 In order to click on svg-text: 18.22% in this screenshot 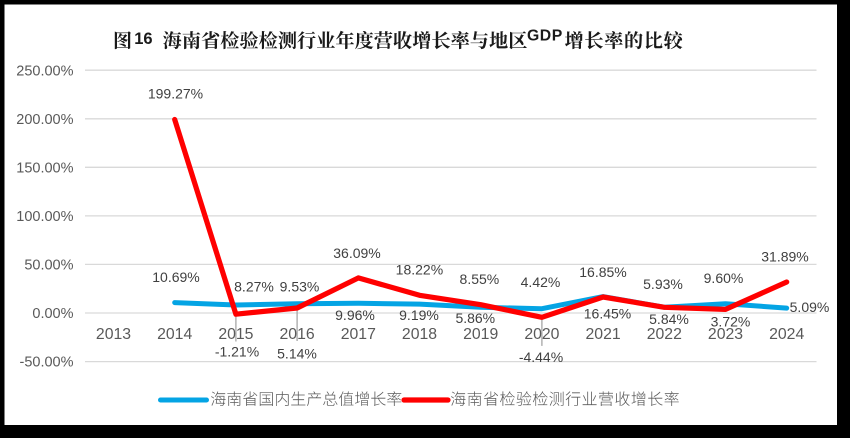, I will do `click(419, 269)`.